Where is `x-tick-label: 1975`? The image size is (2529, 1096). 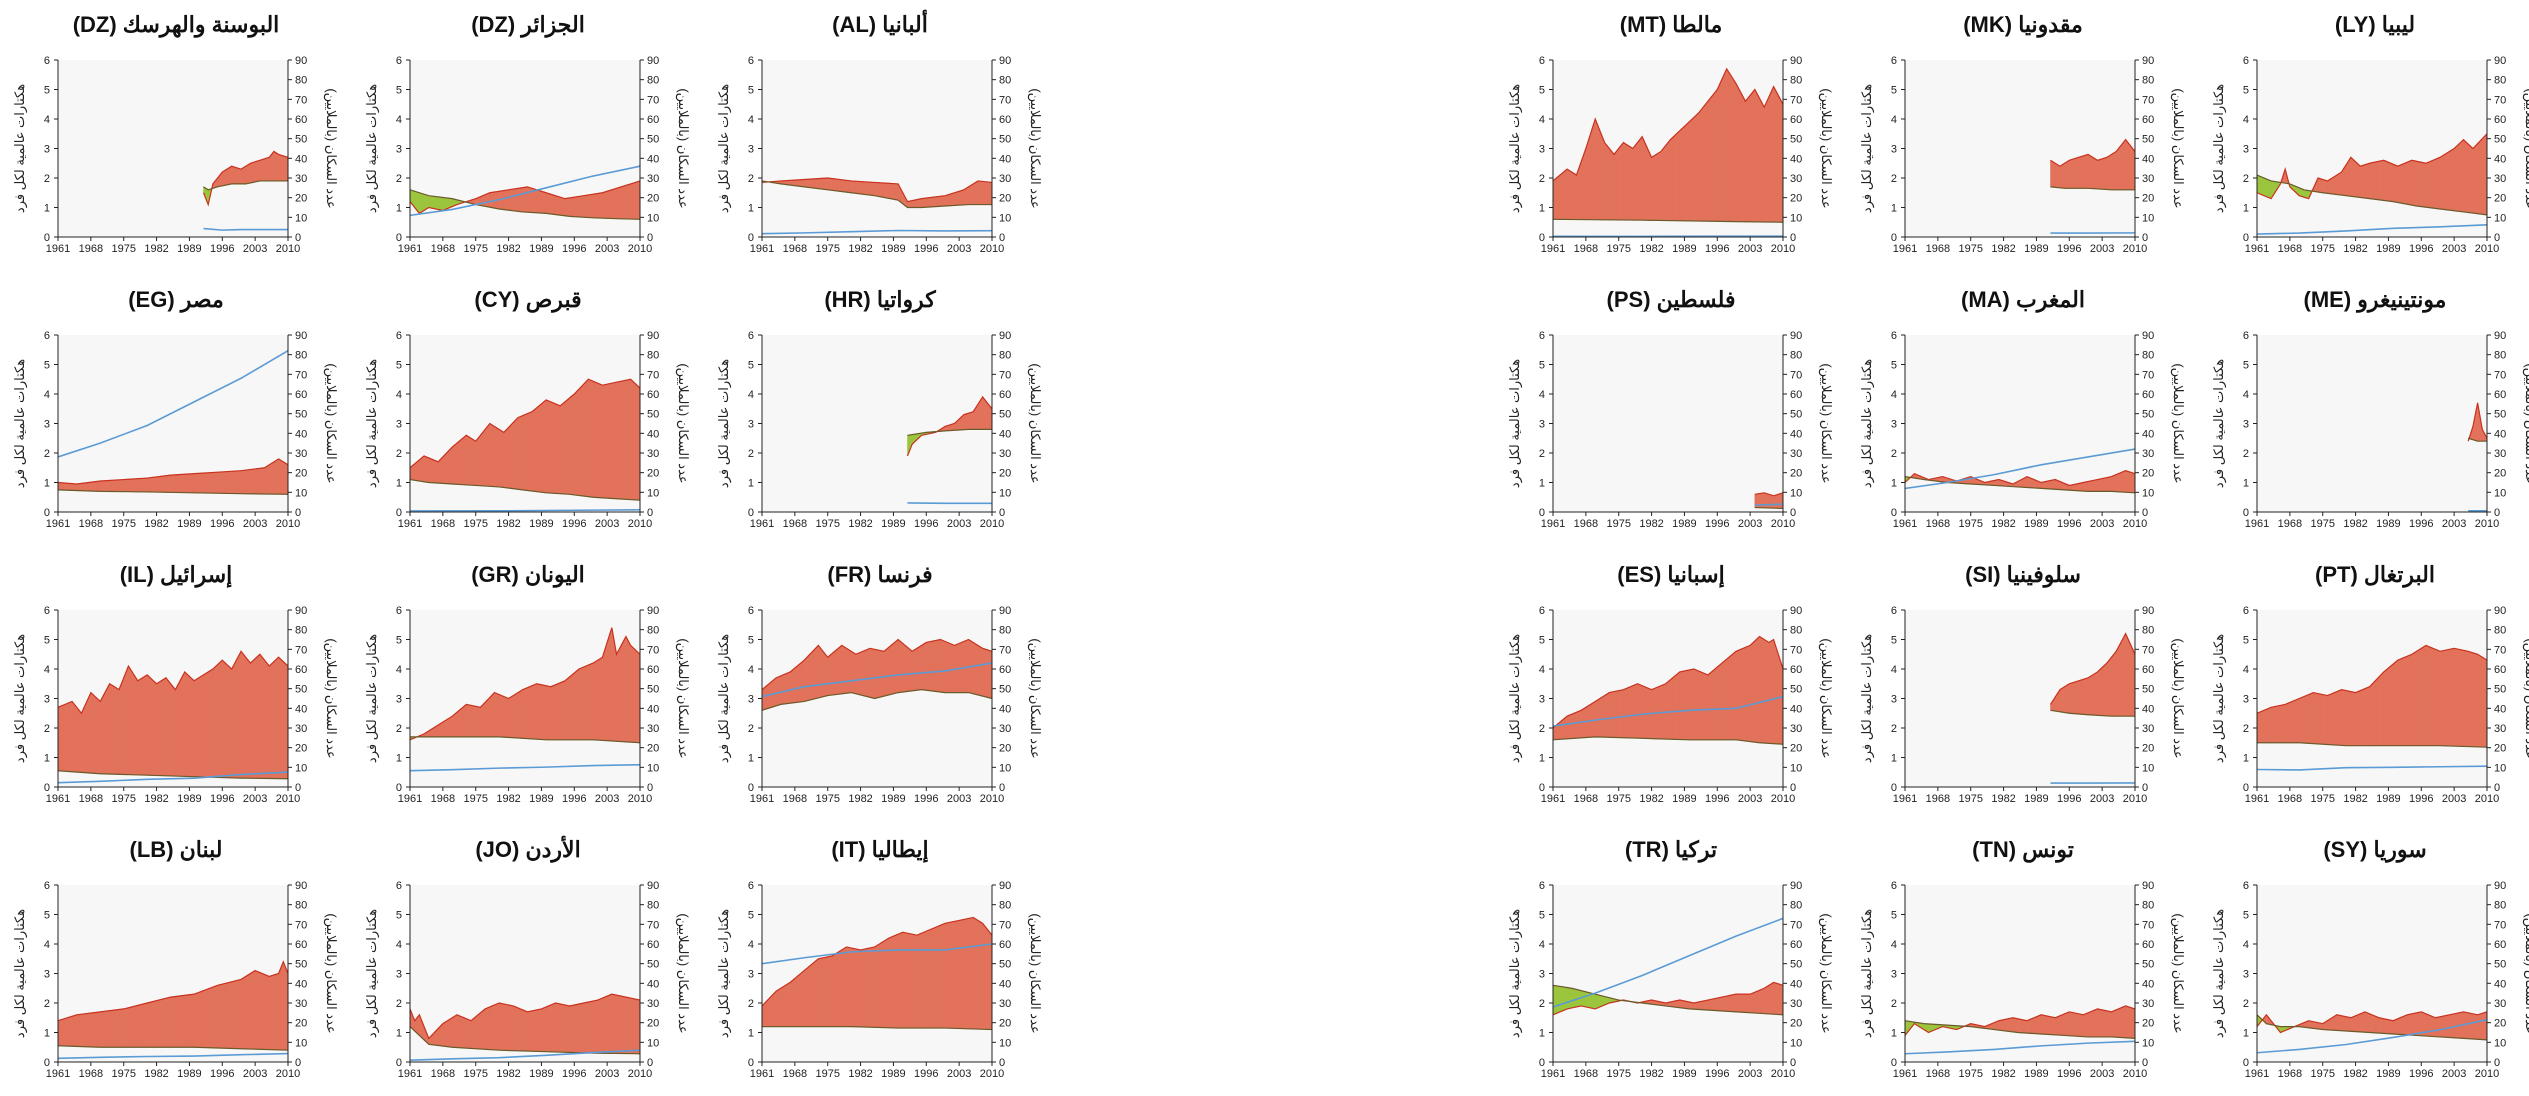
x-tick-label: 1975 is located at coordinates (2322, 249).